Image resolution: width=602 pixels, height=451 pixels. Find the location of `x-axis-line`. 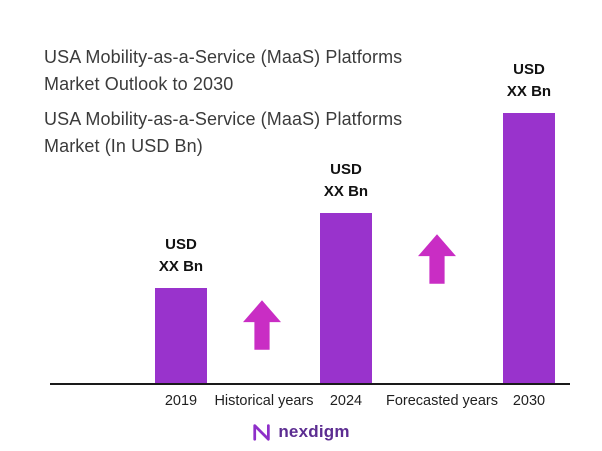

x-axis-line is located at coordinates (310, 384).